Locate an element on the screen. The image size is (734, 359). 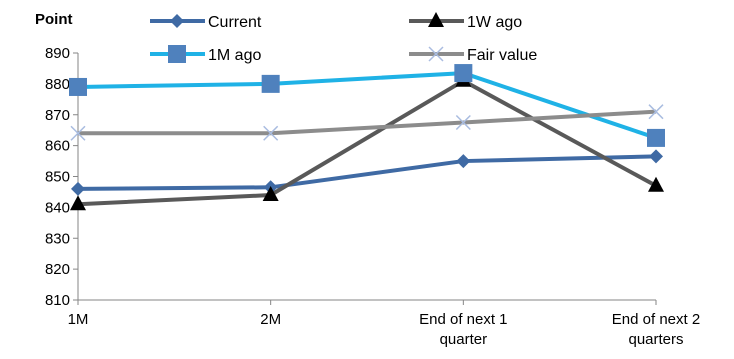
legend-label: 1W ago is located at coordinates (494, 22).